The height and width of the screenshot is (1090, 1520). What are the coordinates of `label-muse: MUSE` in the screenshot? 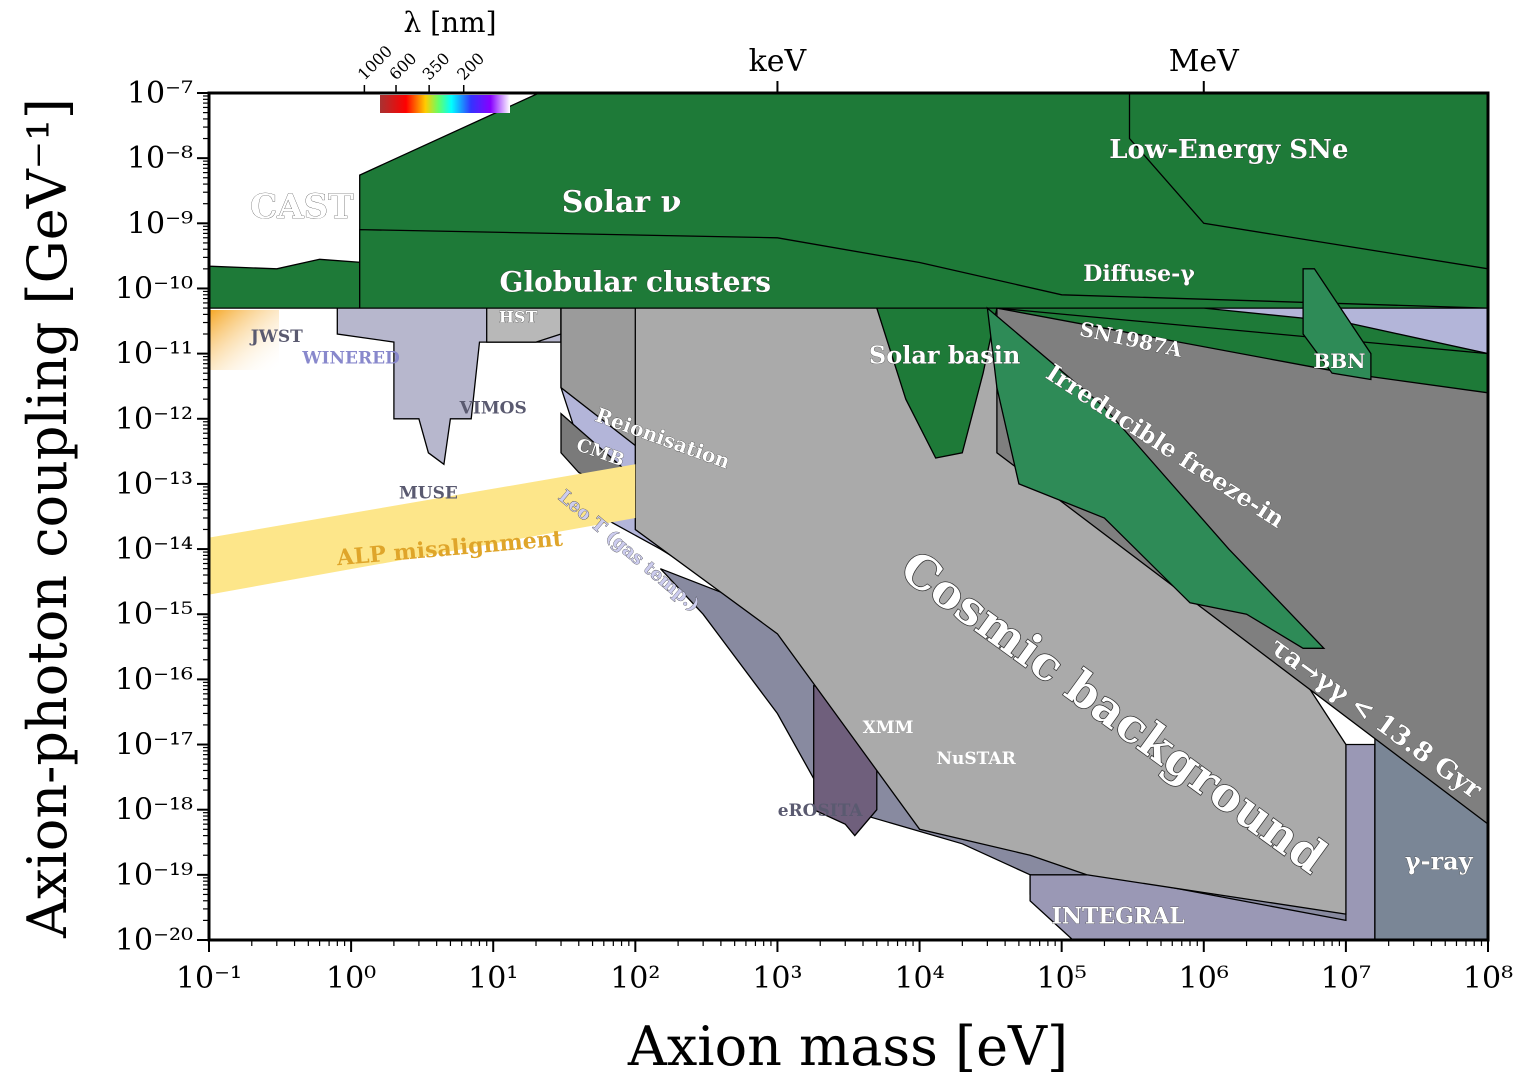 It's located at (428, 493).